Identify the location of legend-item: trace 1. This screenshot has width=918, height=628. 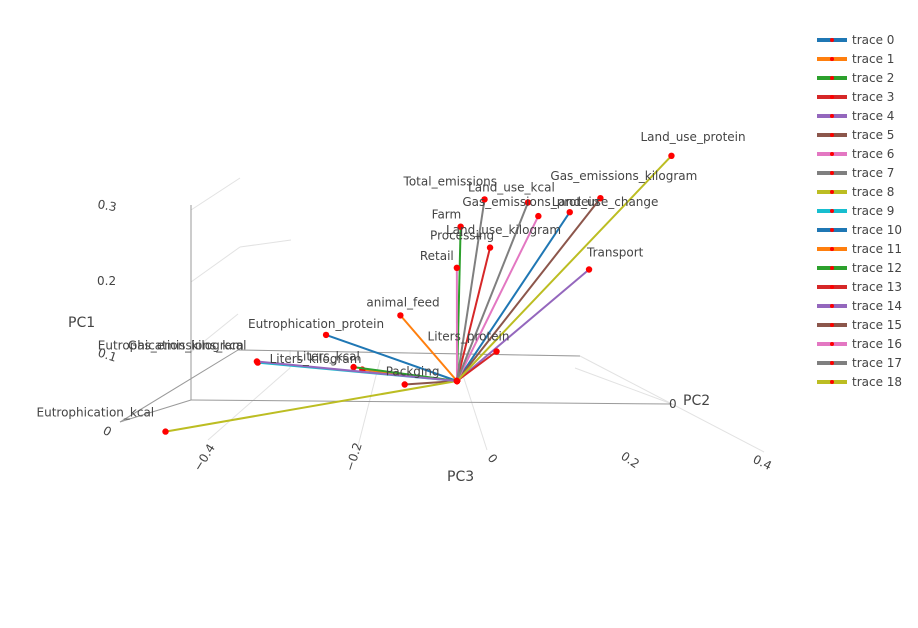
(855, 59).